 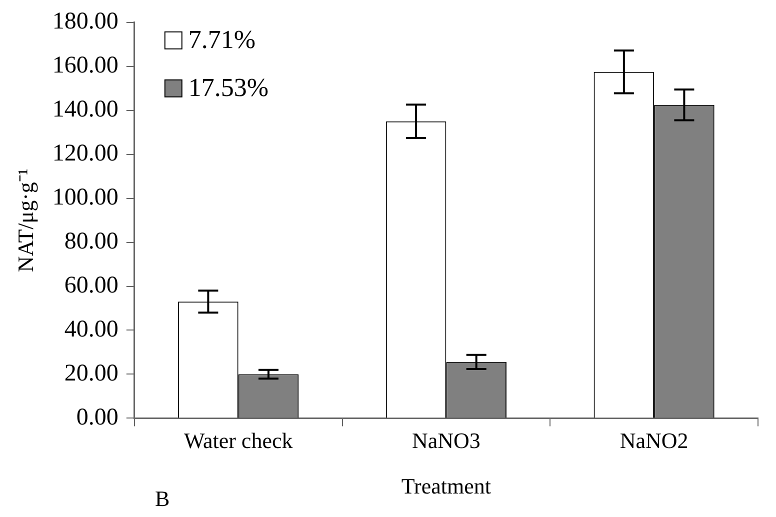 I want to click on y-tick-label: 20.00, so click(x=91, y=373).